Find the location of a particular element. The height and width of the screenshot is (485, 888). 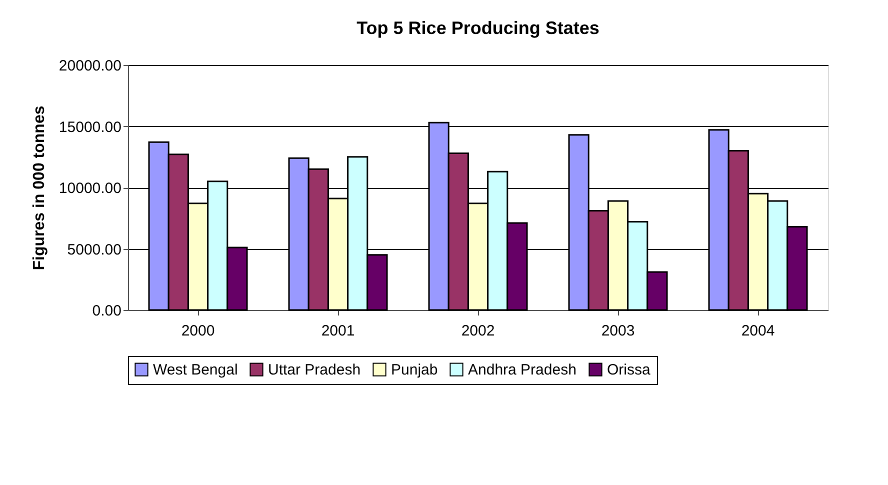

x-tick-label: 2000 is located at coordinates (198, 331).